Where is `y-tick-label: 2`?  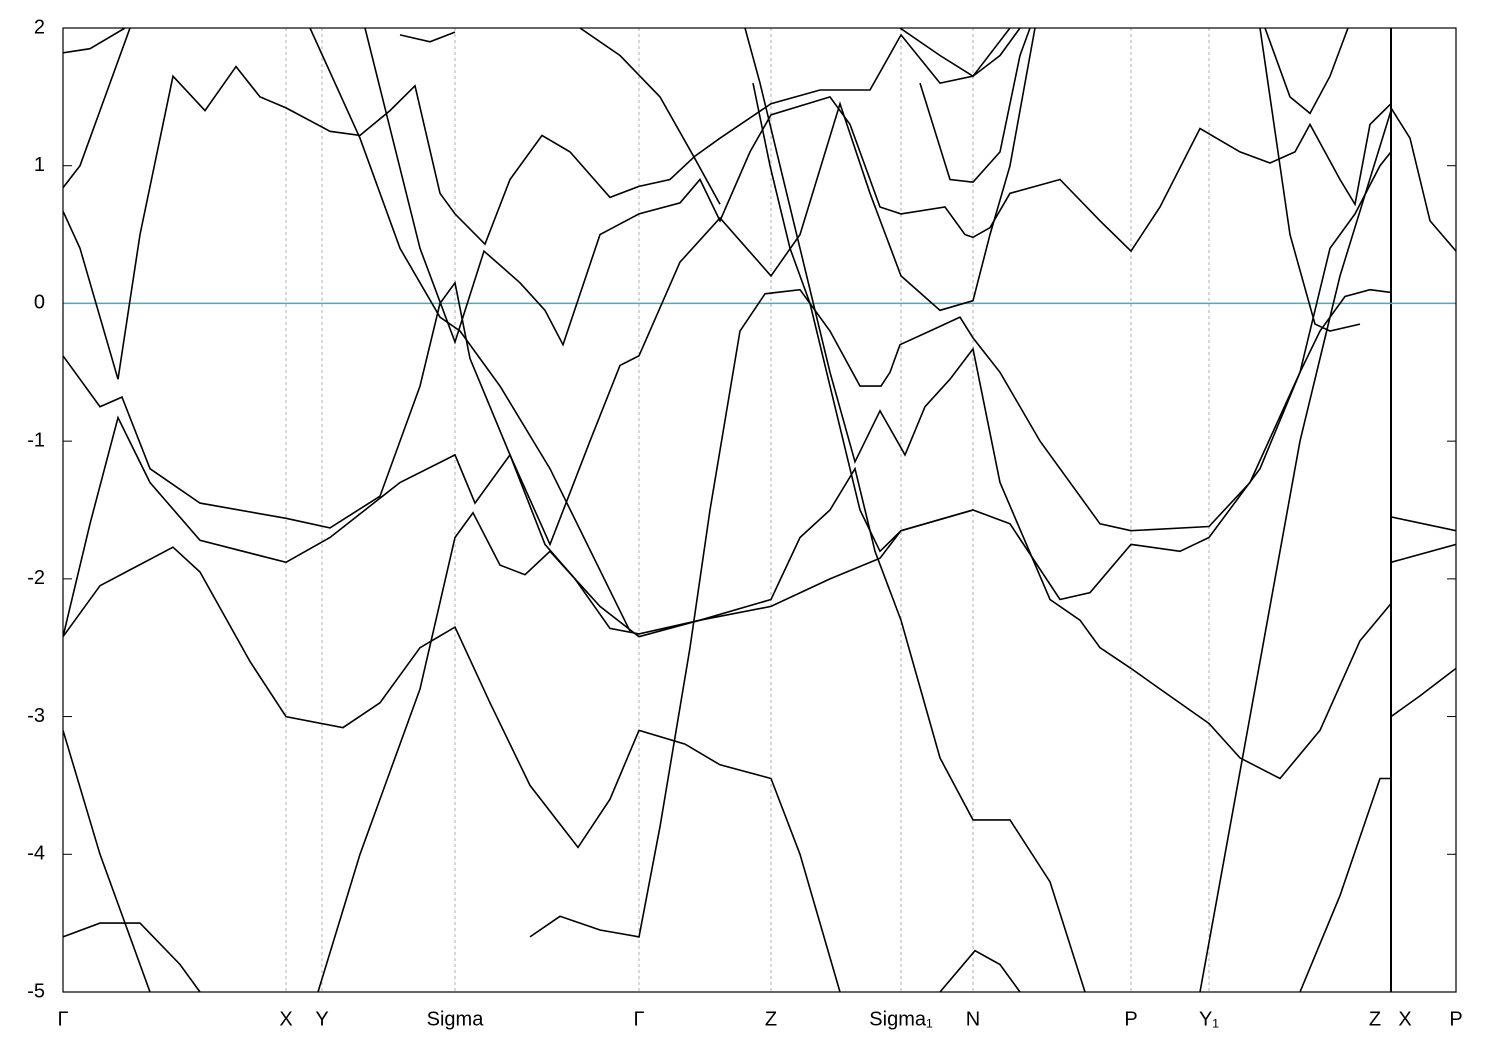
y-tick-label: 2 is located at coordinates (39, 27).